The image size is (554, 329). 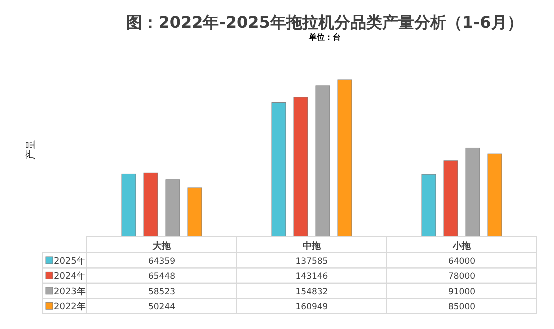 What do you see at coordinates (70, 307) in the screenshot?
I see `legend-label: 2022年` at bounding box center [70, 307].